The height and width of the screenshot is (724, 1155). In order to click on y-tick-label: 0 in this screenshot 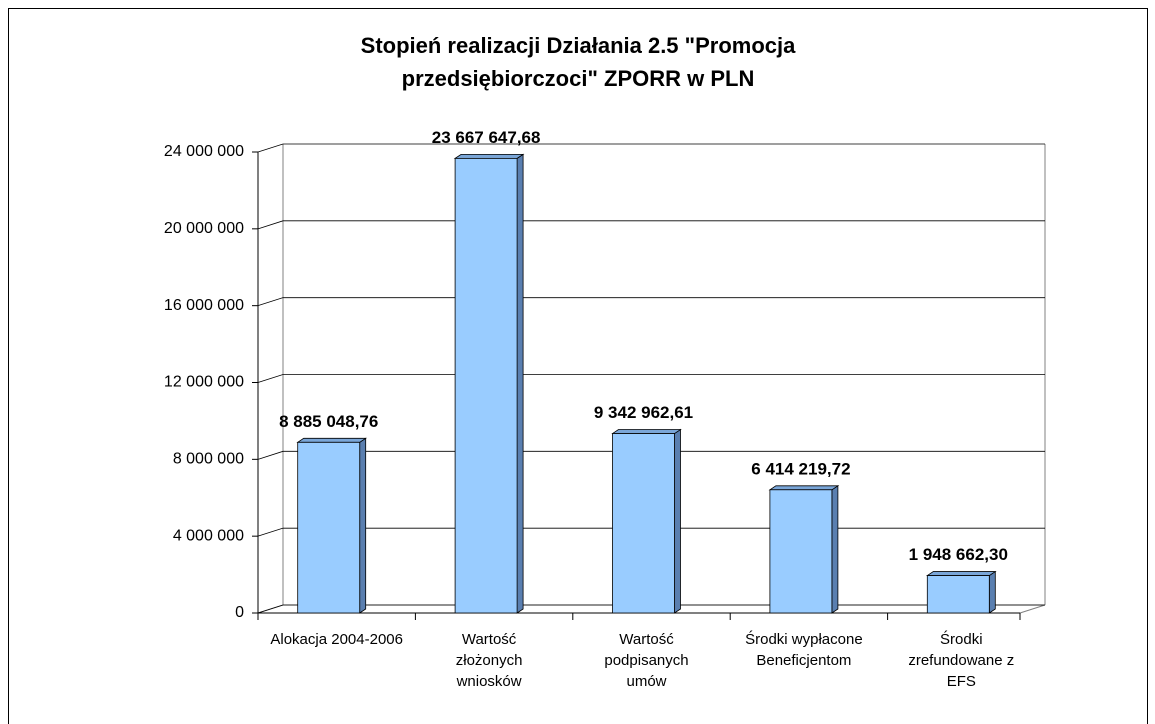, I will do `click(239, 612)`.